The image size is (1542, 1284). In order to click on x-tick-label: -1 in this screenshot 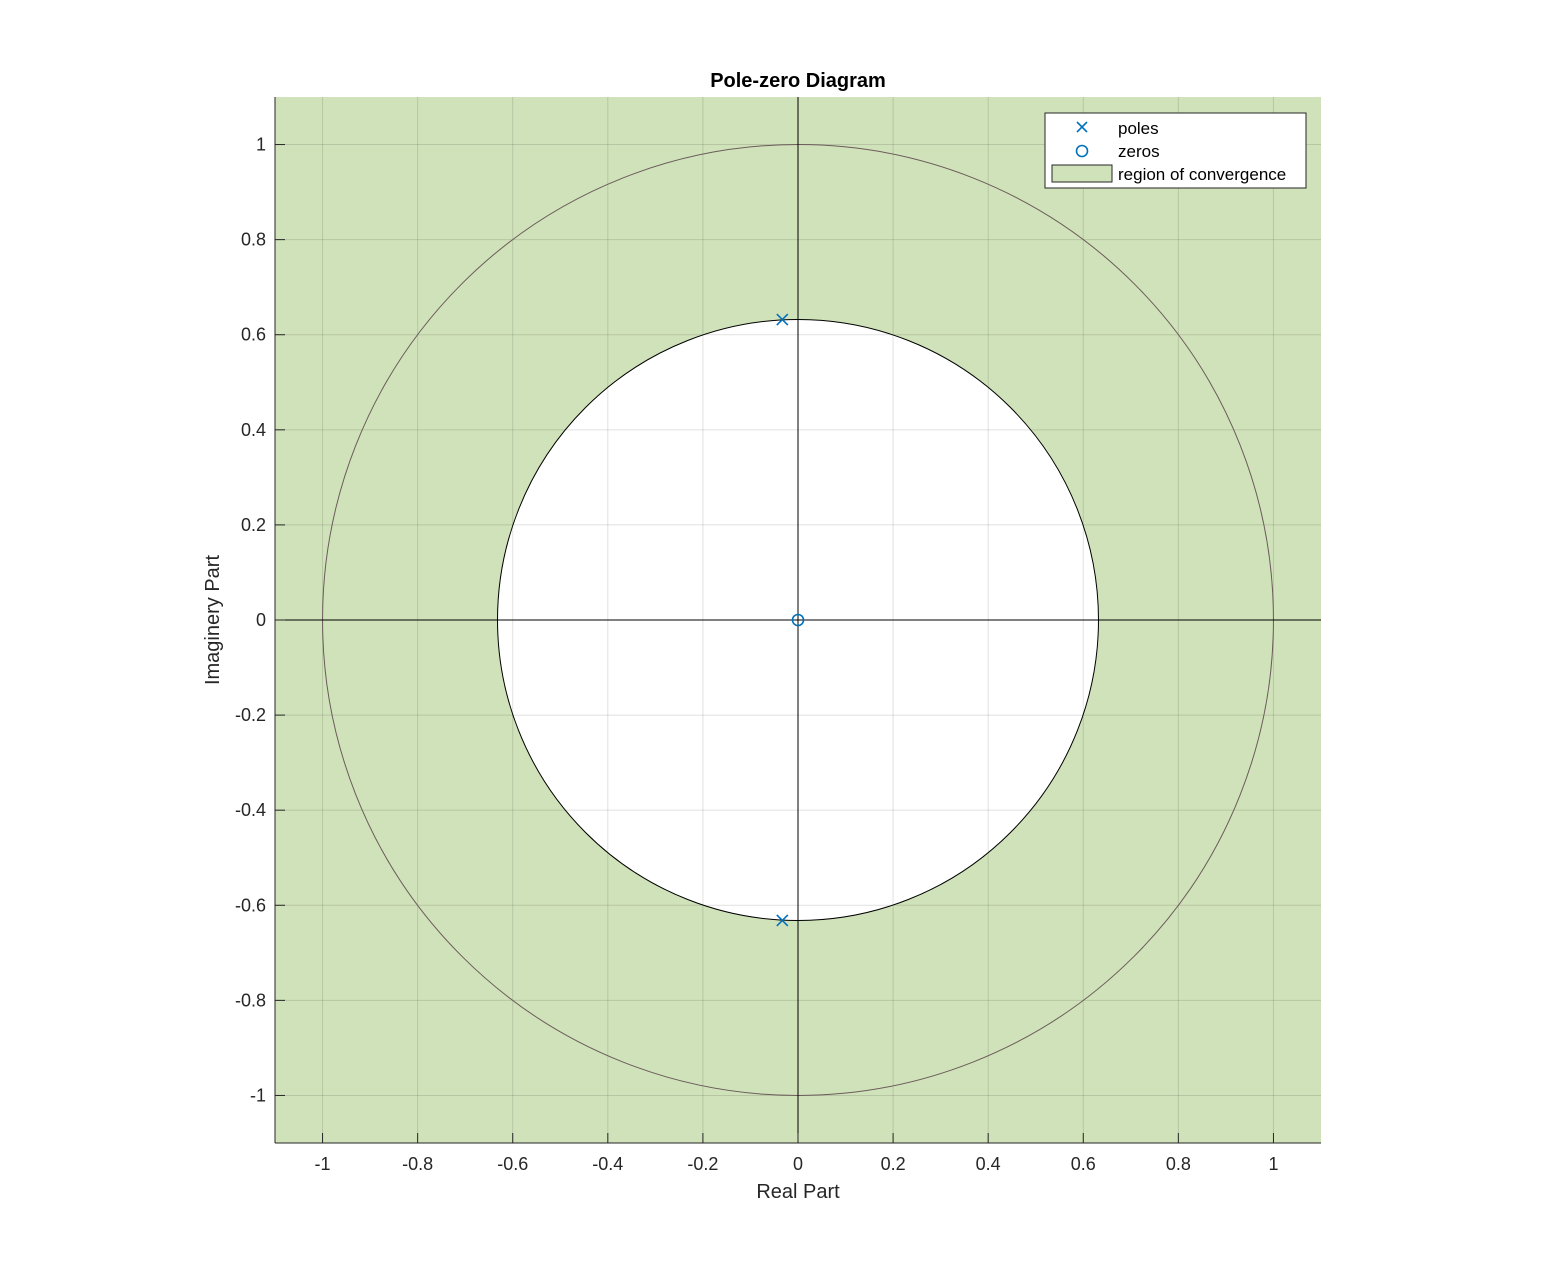, I will do `click(323, 1164)`.